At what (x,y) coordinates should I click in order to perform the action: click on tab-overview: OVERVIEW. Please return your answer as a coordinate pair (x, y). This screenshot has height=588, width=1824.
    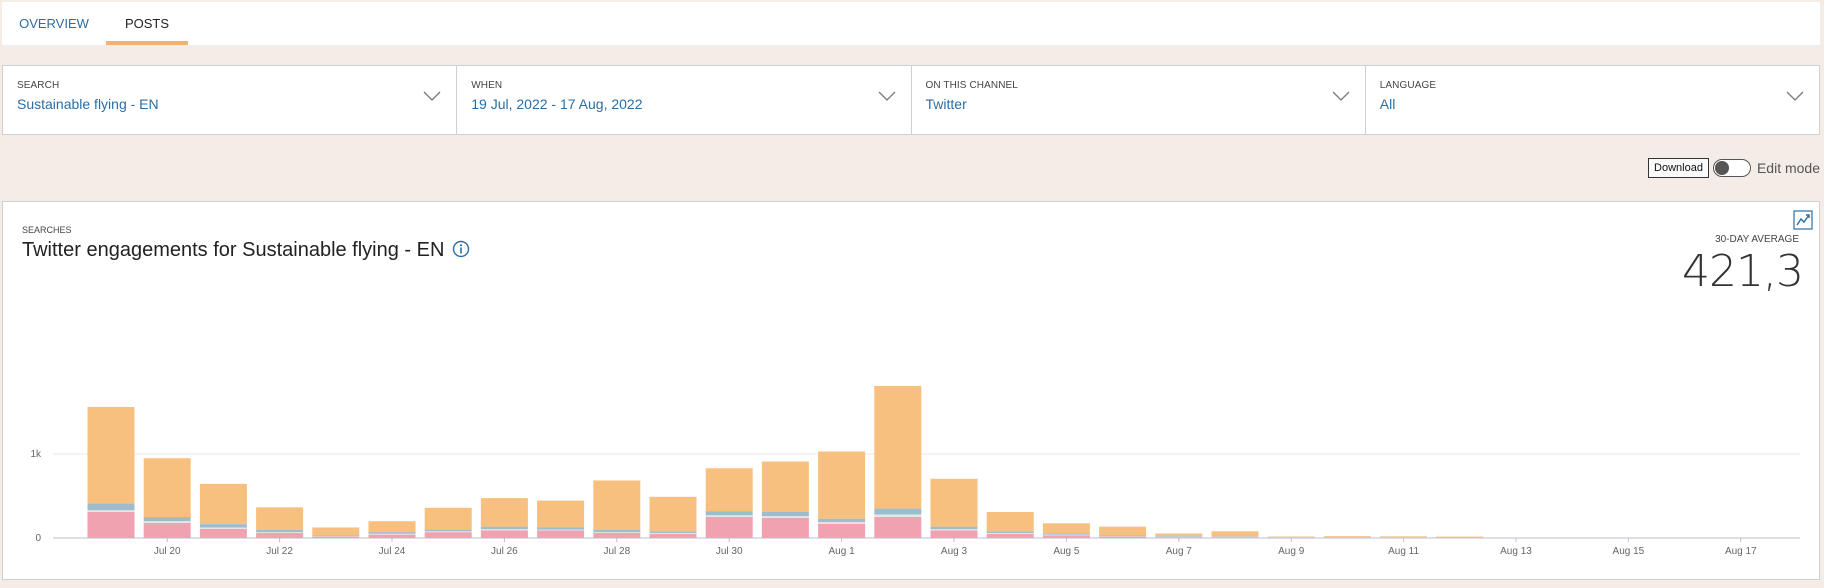
    Looking at the image, I should click on (54, 23).